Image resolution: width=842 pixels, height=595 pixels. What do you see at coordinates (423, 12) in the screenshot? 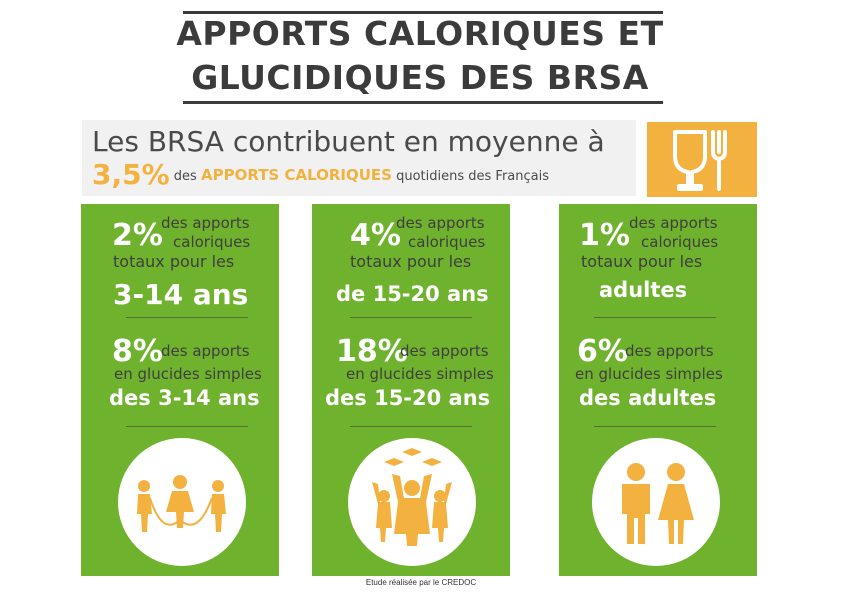
I see `title-top-rule` at bounding box center [423, 12].